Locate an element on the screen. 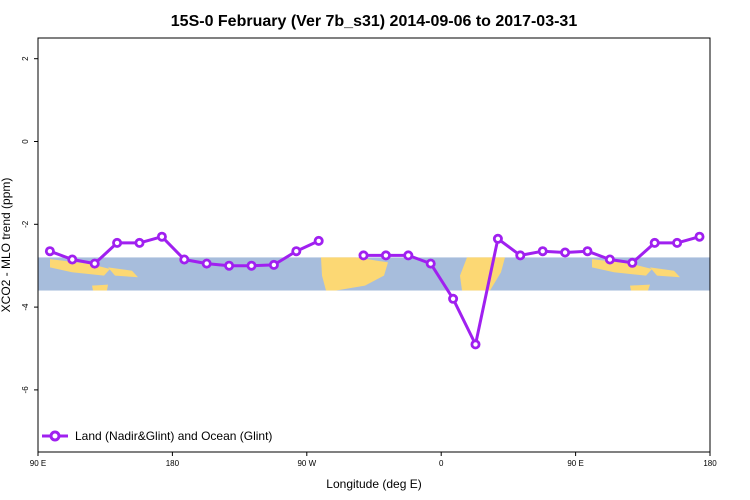 The width and height of the screenshot is (750, 500). x-axis-label: Longitude (deg E) is located at coordinates (373, 484).